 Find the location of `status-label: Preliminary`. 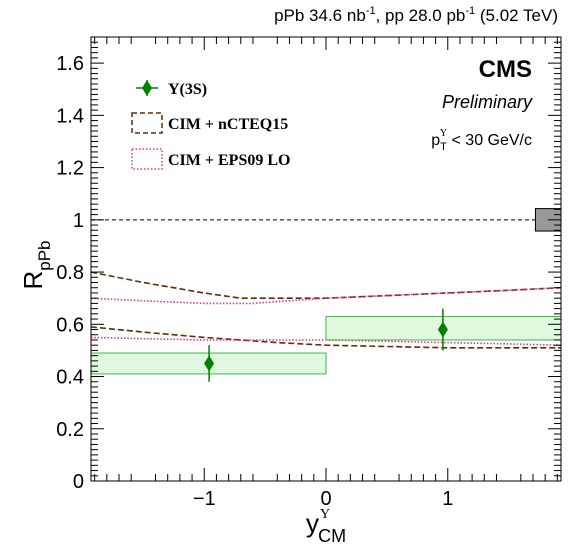

status-label: Preliminary is located at coordinates (487, 102).